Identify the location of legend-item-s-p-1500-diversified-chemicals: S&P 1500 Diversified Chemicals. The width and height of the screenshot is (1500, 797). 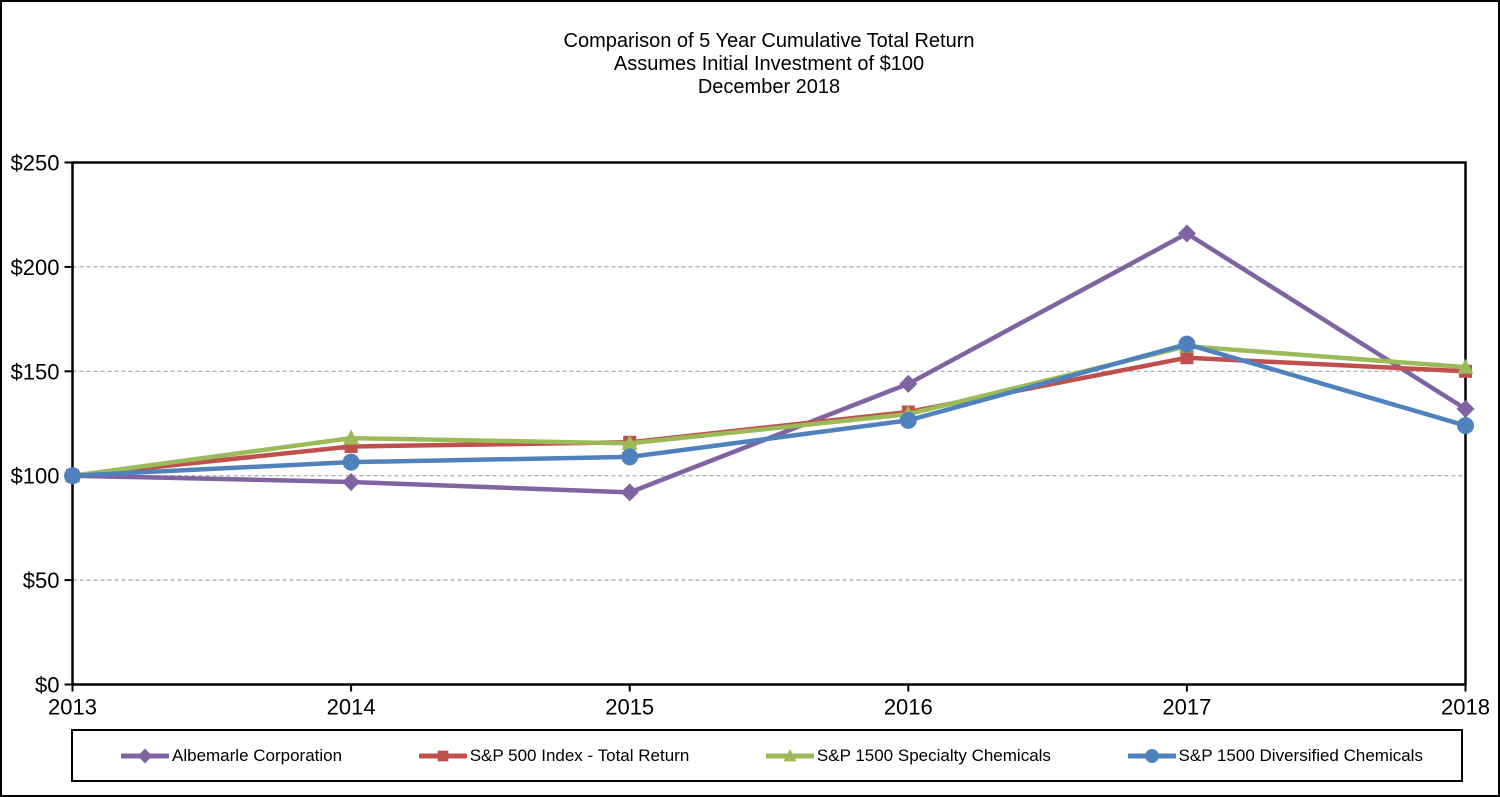
(1275, 756).